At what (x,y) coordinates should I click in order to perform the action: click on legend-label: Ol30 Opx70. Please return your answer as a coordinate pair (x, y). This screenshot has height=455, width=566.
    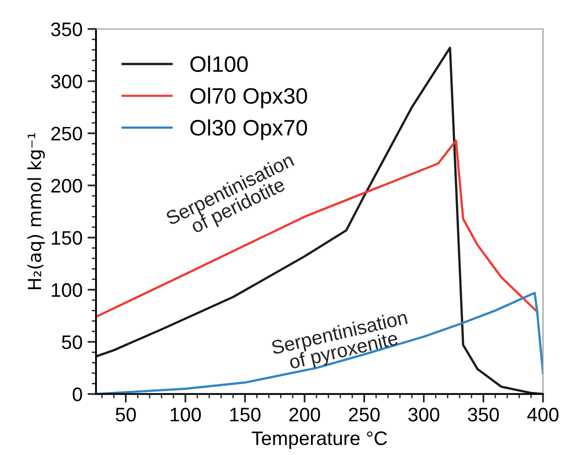
    Looking at the image, I should click on (249, 129).